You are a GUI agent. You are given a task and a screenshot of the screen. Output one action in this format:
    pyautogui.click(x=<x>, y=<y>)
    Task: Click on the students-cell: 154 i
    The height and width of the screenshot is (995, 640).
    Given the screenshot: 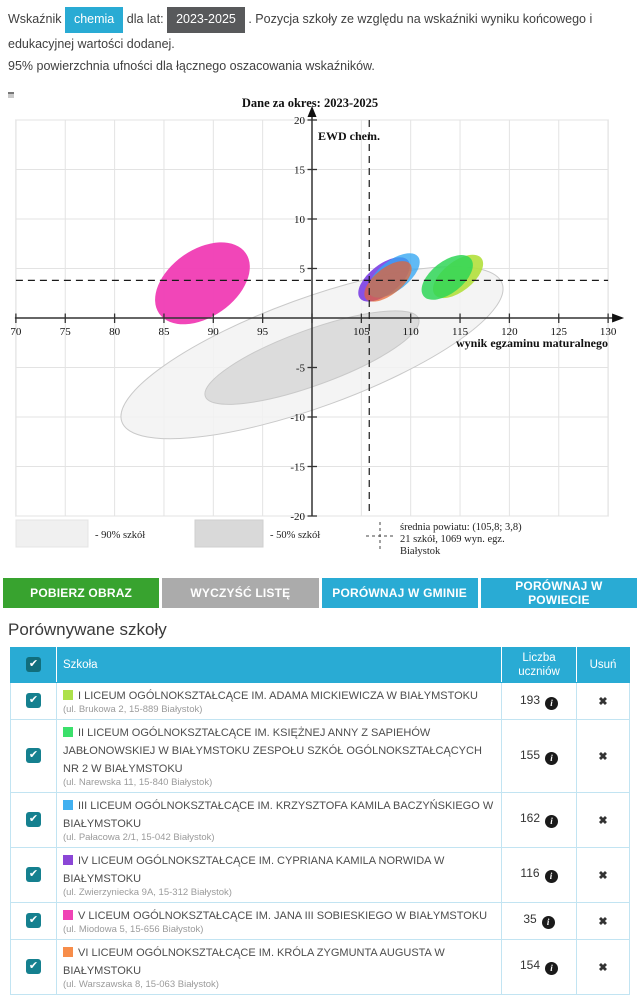 What is the action you would take?
    pyautogui.click(x=539, y=966)
    